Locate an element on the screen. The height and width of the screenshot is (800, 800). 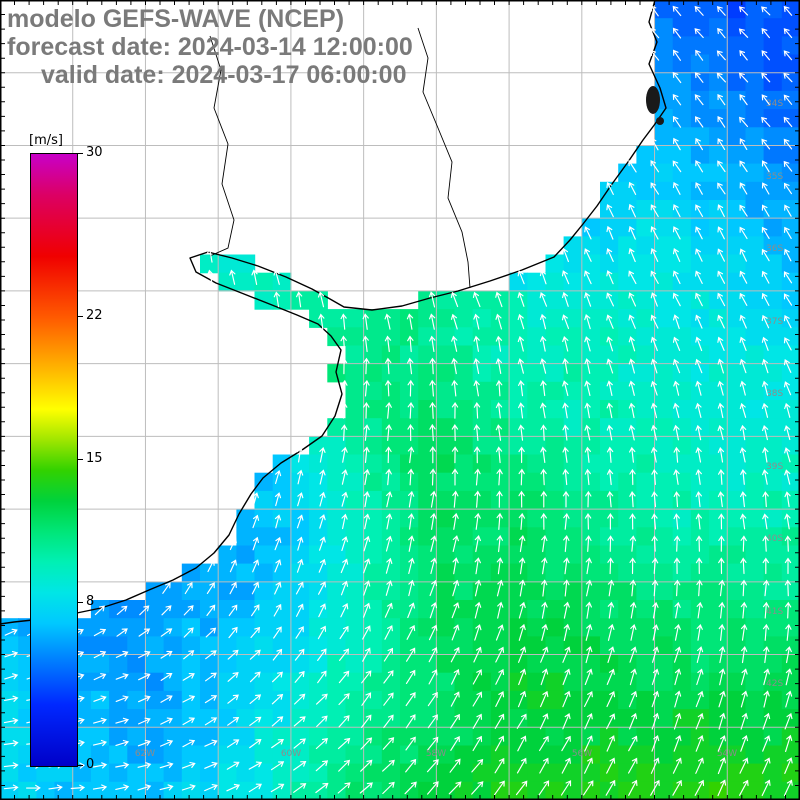
lon-tick-label: 62W is located at coordinates (145, 754).